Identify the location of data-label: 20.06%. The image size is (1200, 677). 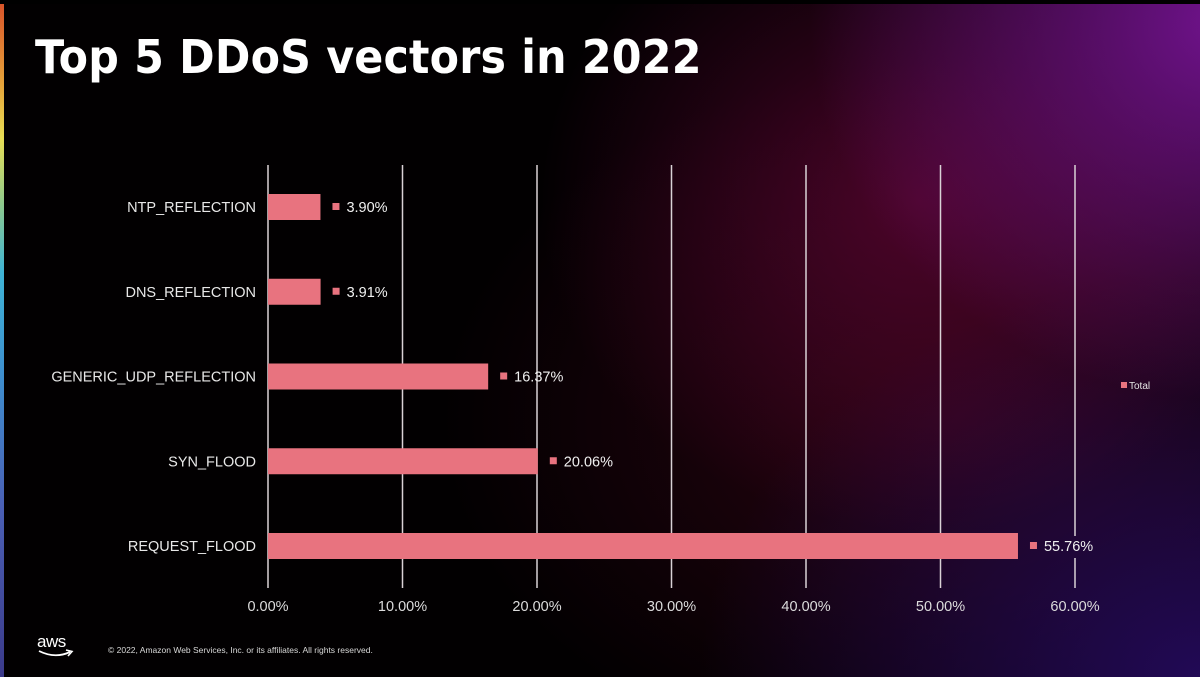
(588, 462).